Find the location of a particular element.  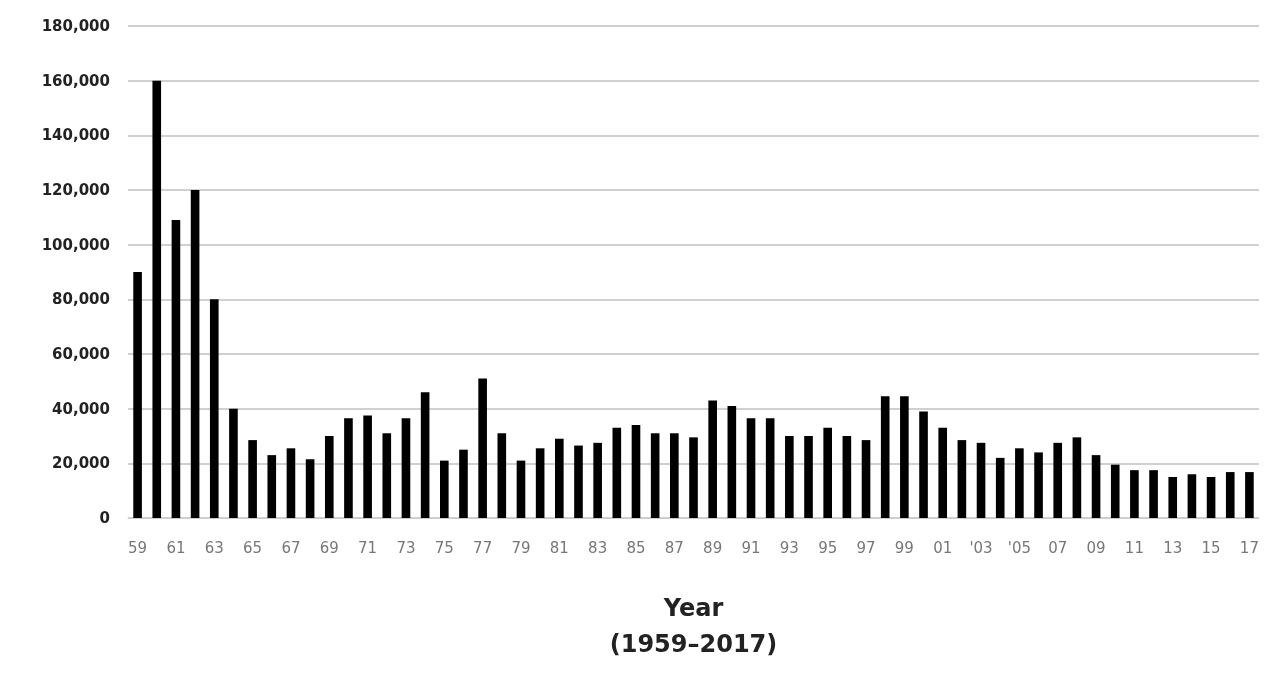

x-tick-label: 87 is located at coordinates (674, 547).